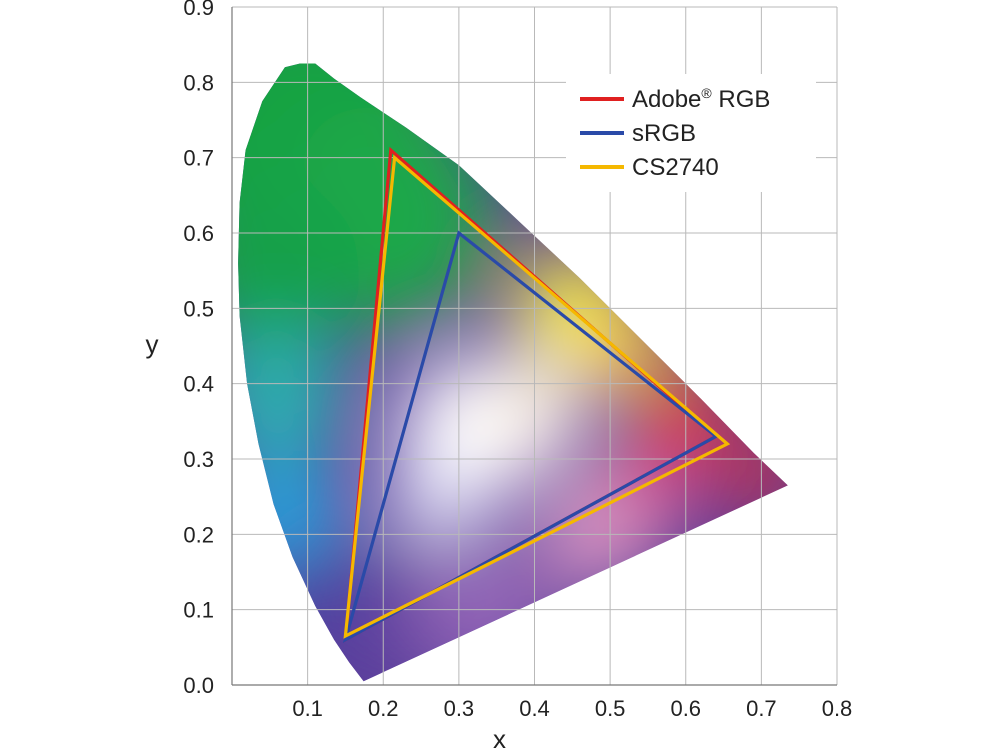  Describe the element at coordinates (701, 99) in the screenshot. I see `legend-label: Adobe® RGB` at that location.